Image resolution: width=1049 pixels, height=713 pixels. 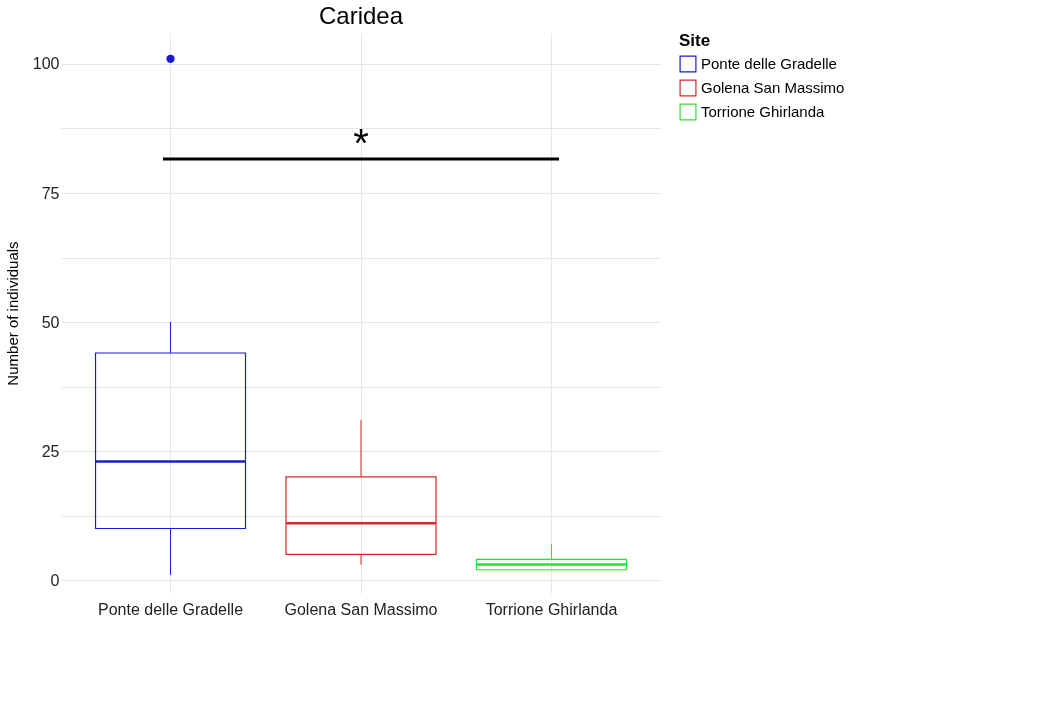 What do you see at coordinates (46, 64) in the screenshot?
I see `y-tick-label: 100` at bounding box center [46, 64].